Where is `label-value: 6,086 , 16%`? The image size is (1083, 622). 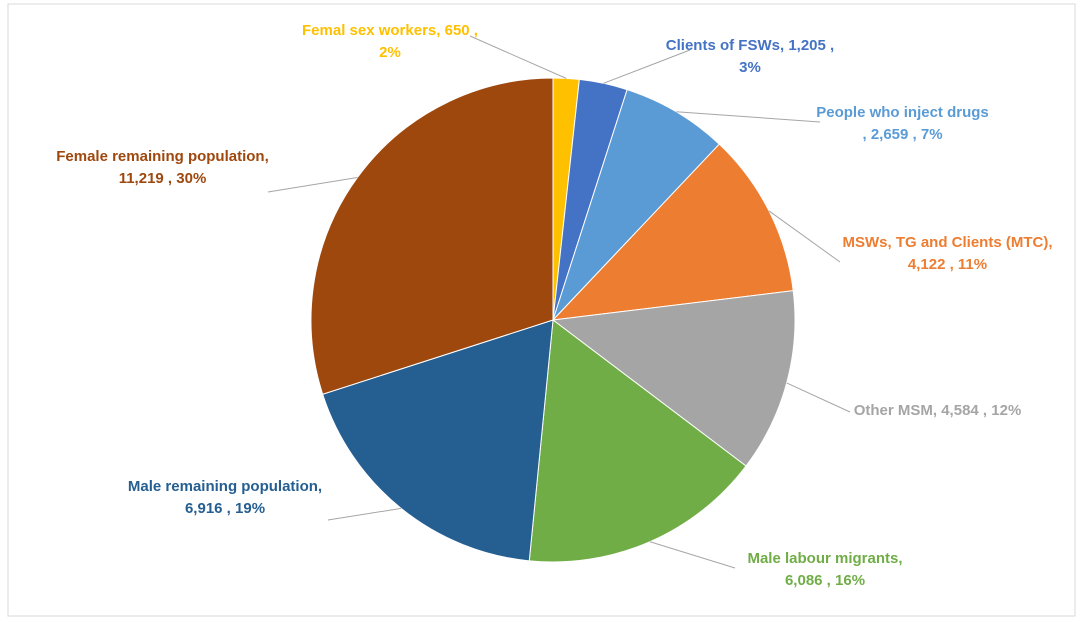 label-value: 6,086 , 16% is located at coordinates (825, 580).